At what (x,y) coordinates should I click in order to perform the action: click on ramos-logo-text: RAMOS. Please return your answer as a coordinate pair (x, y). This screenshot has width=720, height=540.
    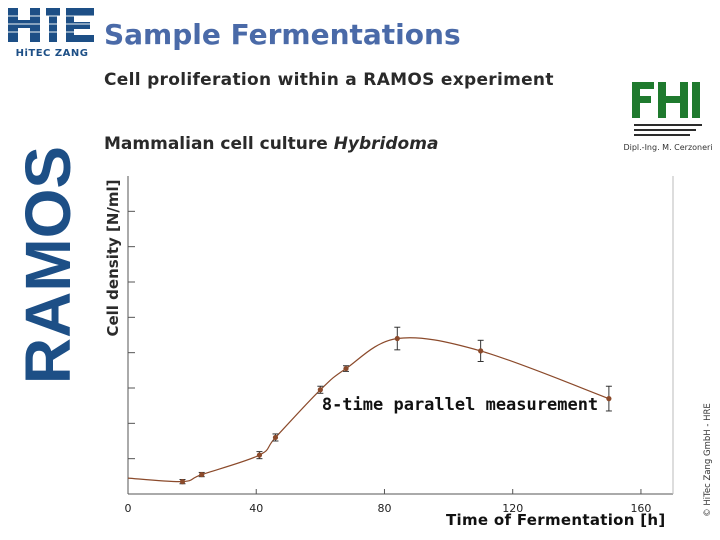
    Looking at the image, I should click on (48, 265).